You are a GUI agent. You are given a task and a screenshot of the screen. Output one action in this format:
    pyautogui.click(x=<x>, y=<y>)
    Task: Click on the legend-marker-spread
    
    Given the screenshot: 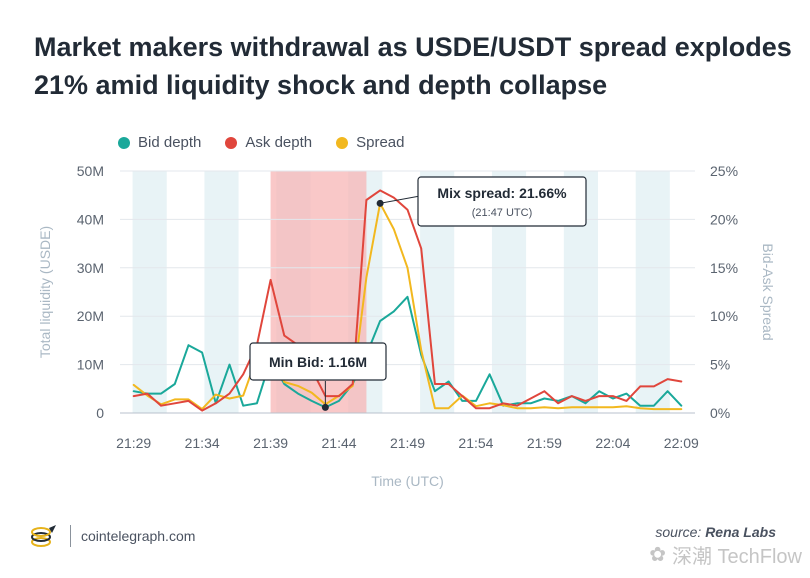 What is the action you would take?
    pyautogui.click(x=342, y=142)
    